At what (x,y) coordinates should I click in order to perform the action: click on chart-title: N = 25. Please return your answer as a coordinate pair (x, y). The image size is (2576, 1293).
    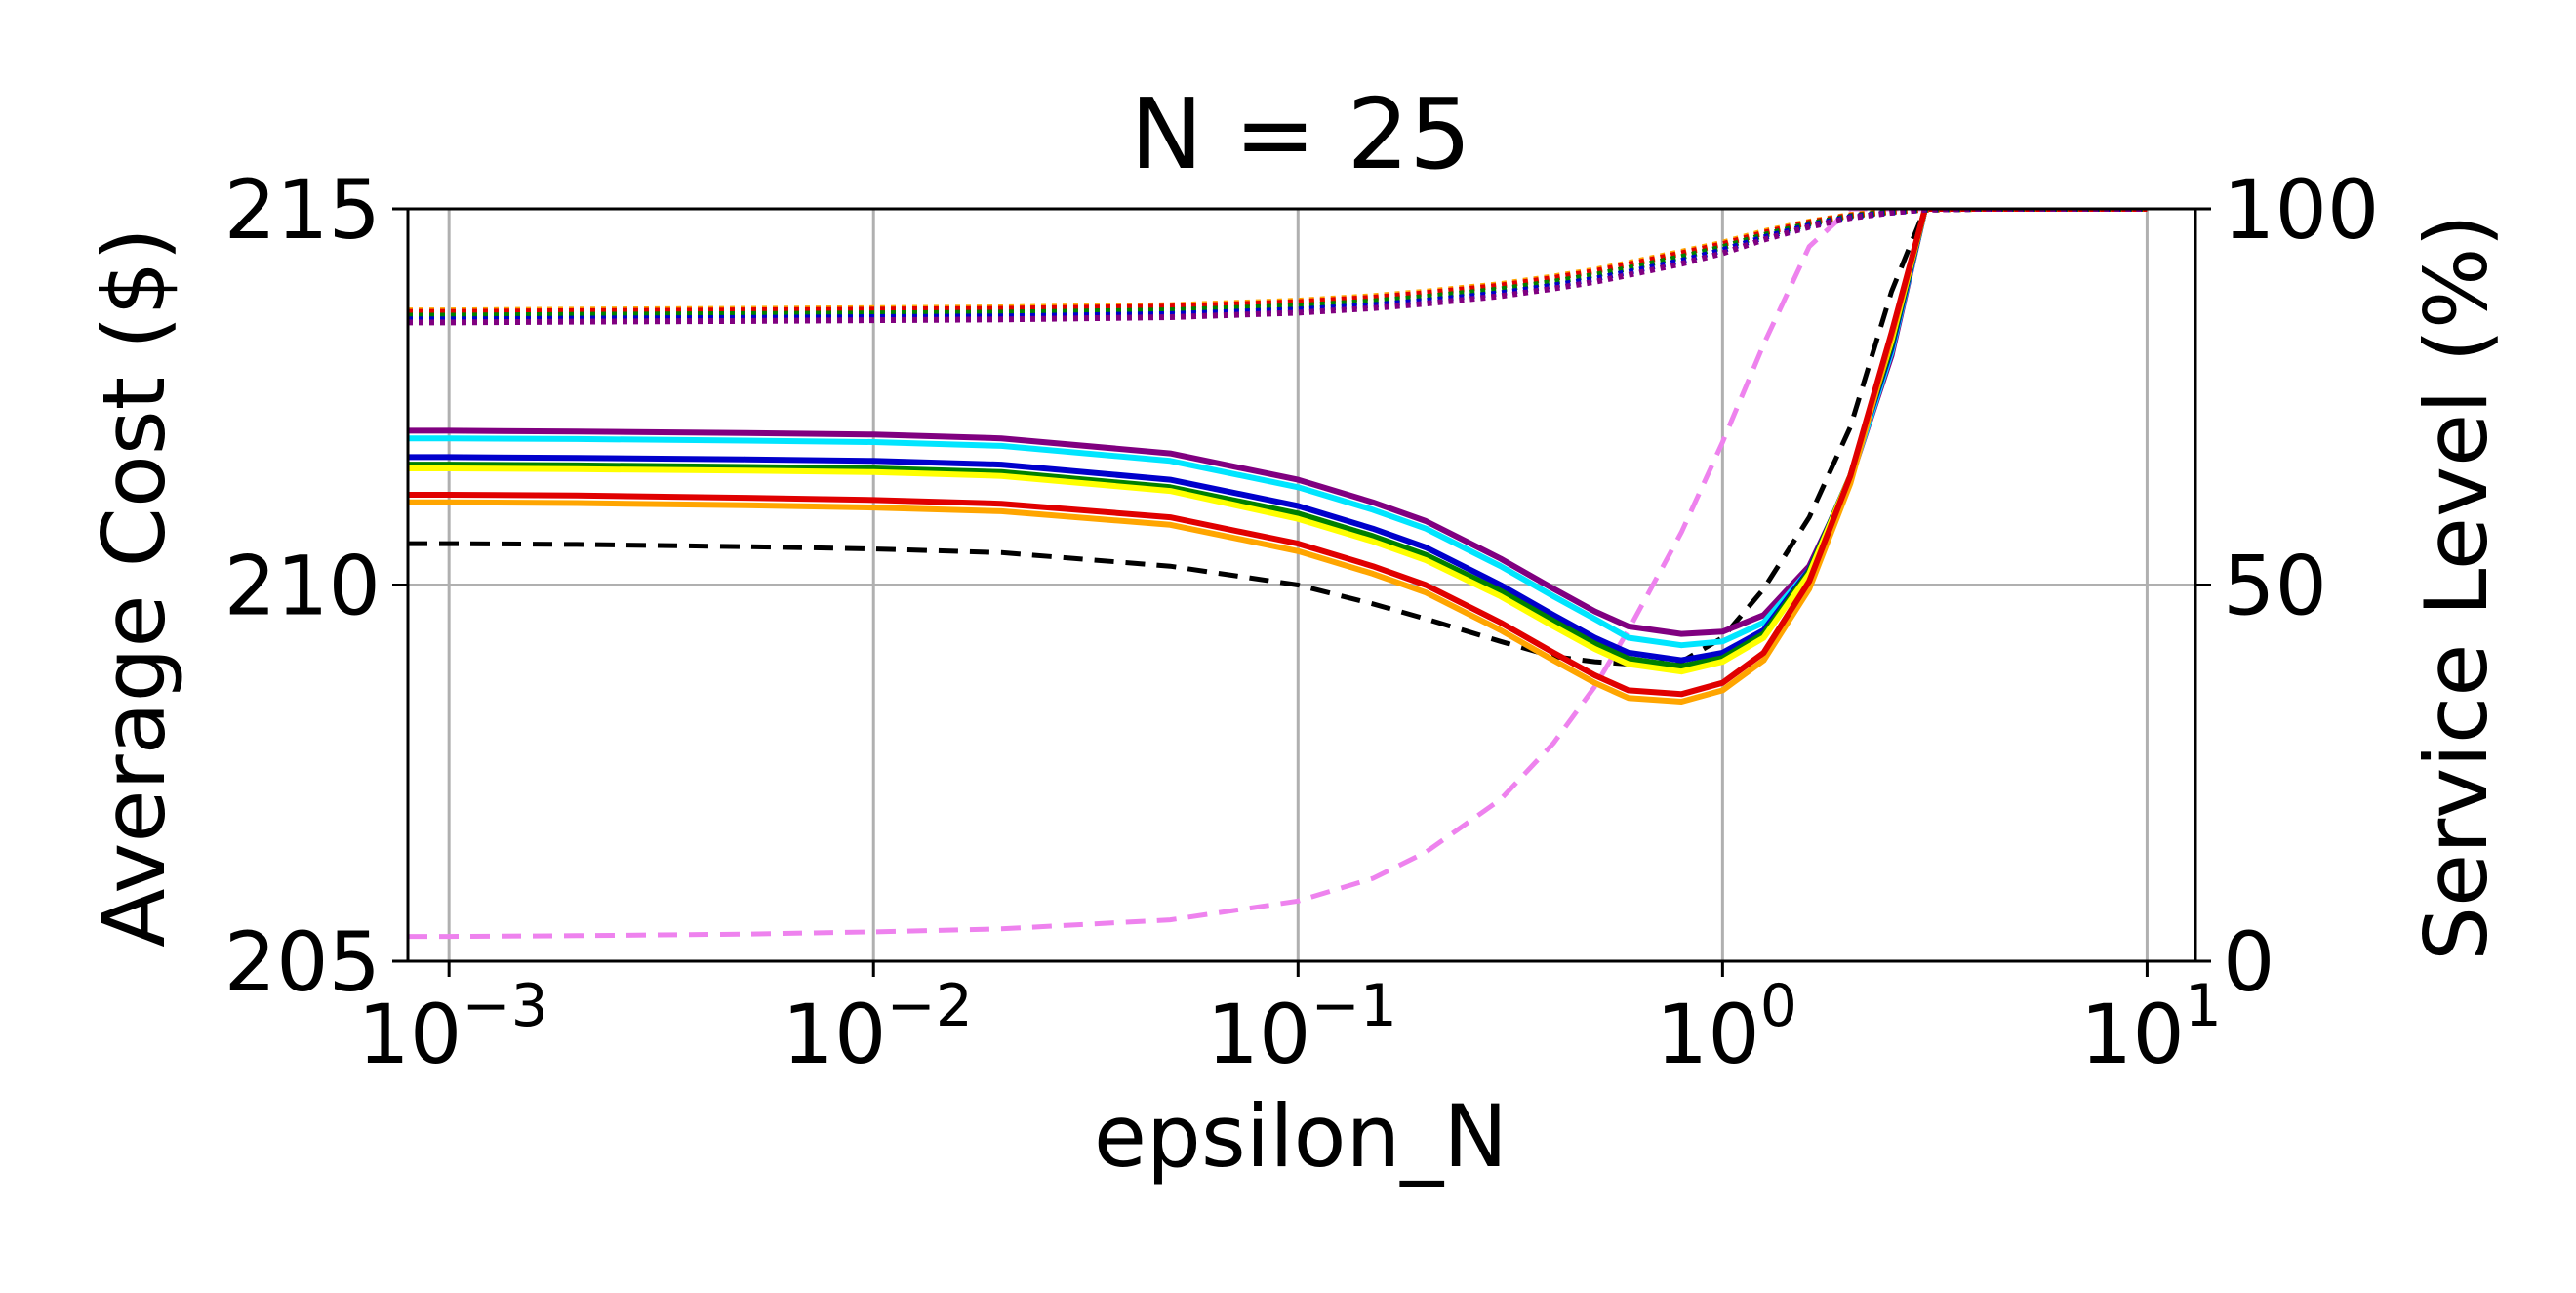
    Looking at the image, I should click on (1300, 134).